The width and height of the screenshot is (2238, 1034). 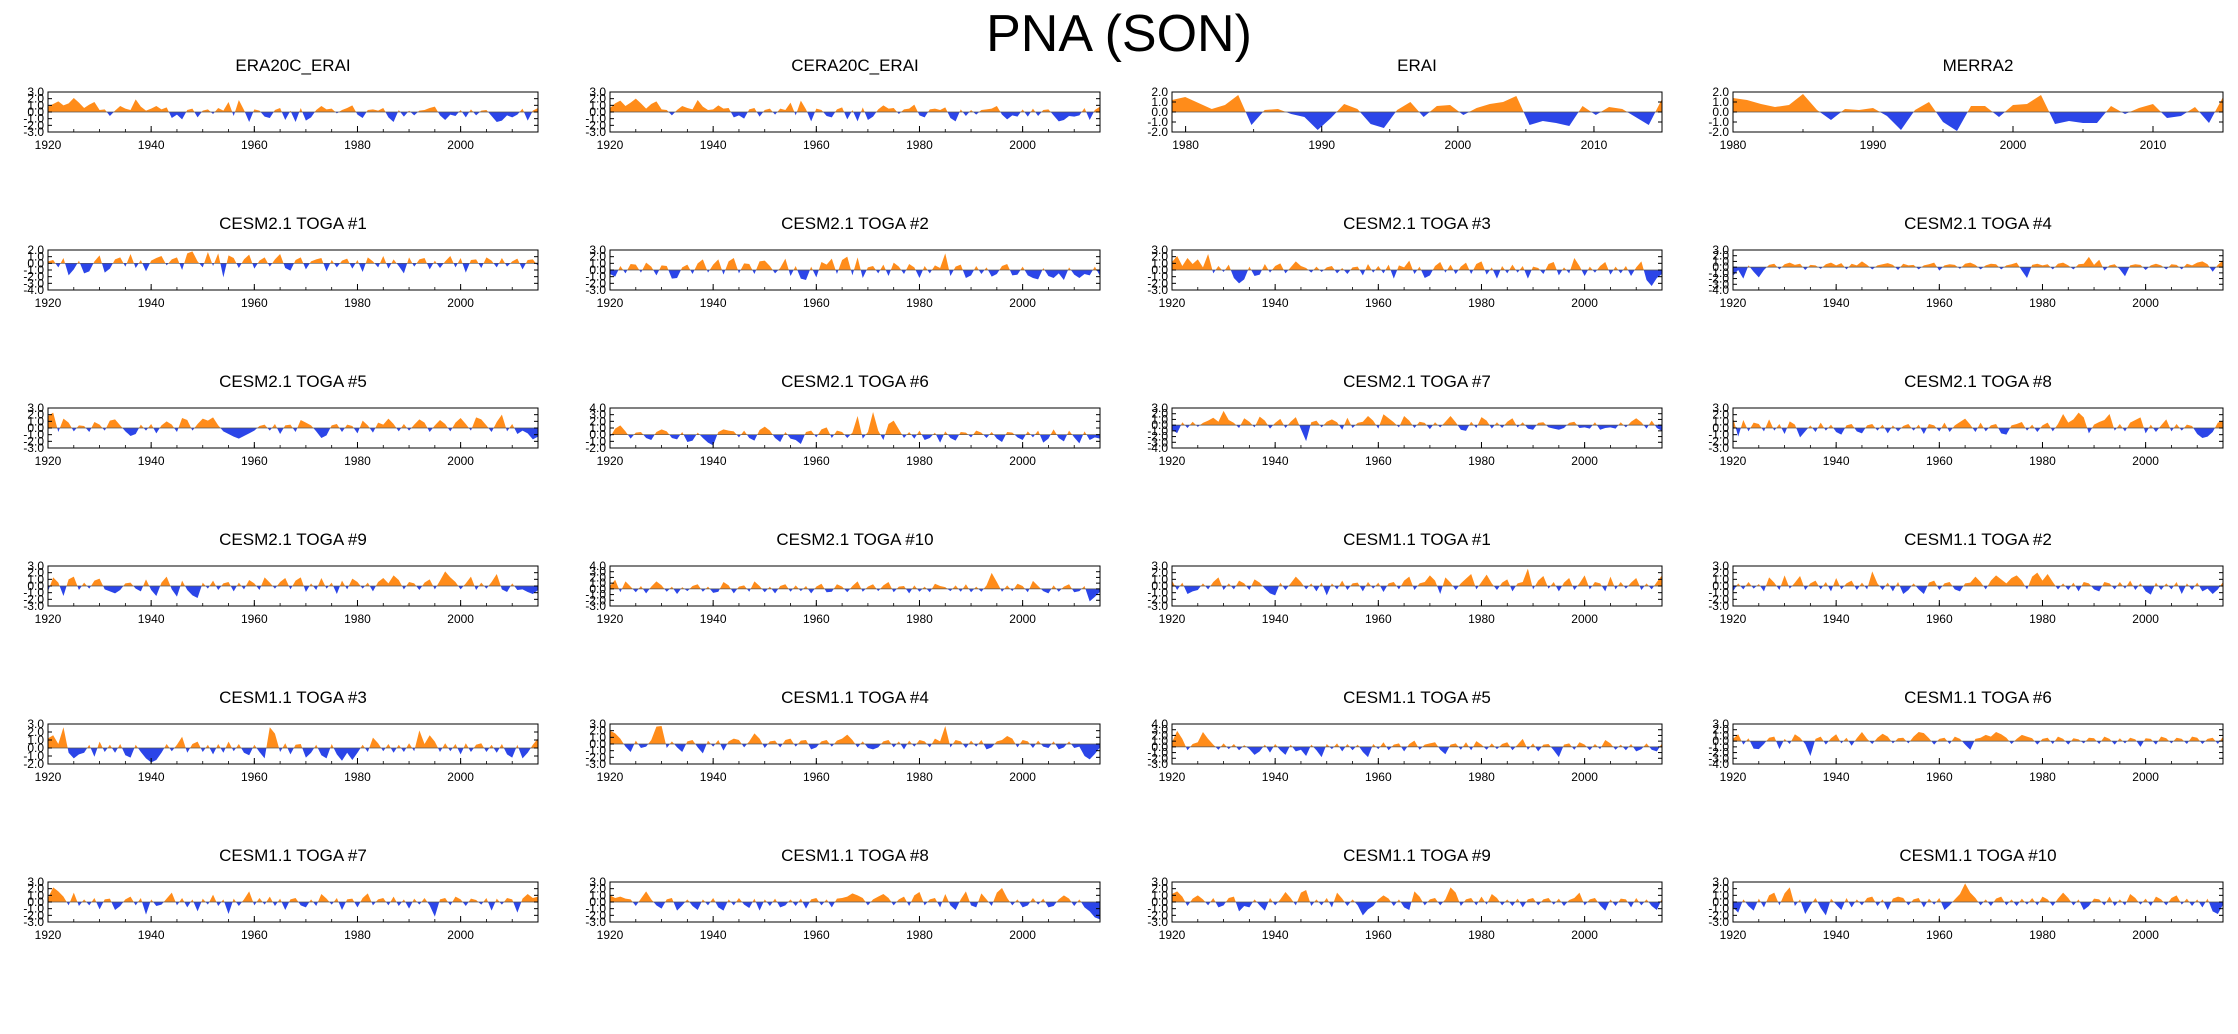 I want to click on chart-svg: ERAI -2.0-1.00.01.02.0 1980 1990 2000 2010, so click(x=1405, y=104).